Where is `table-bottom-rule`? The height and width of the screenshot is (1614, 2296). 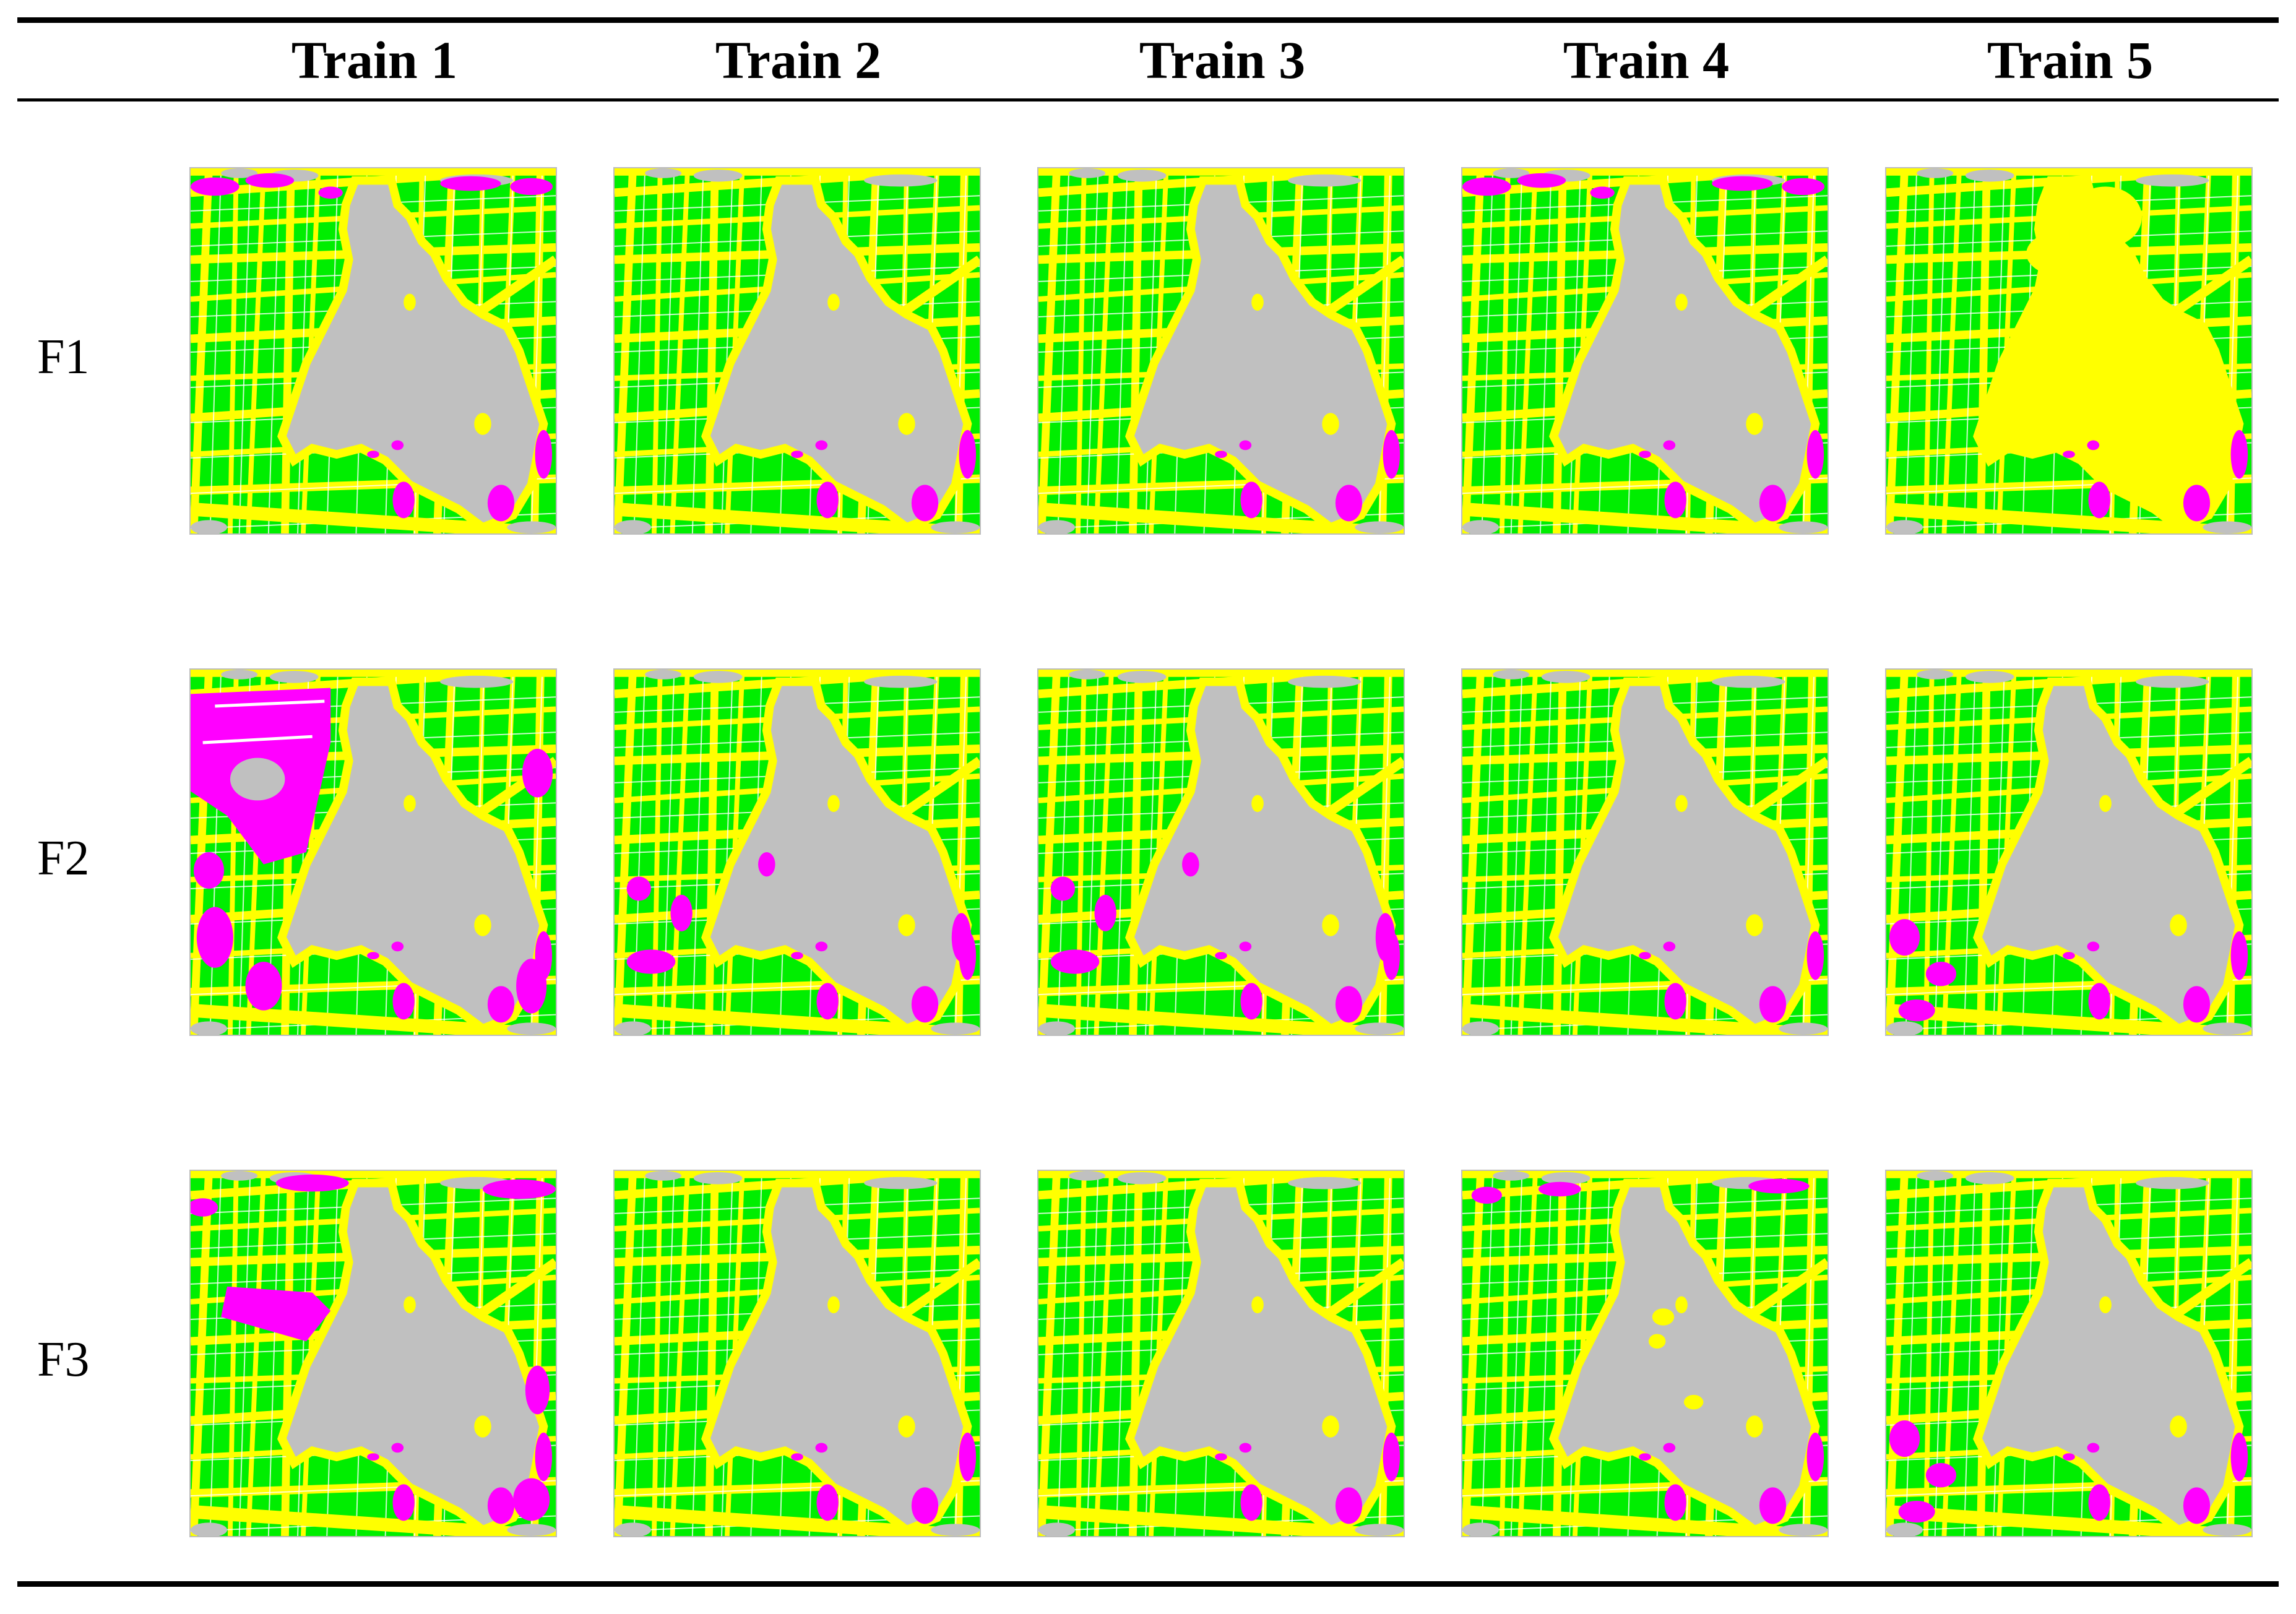
table-bottom-rule is located at coordinates (1148, 1584).